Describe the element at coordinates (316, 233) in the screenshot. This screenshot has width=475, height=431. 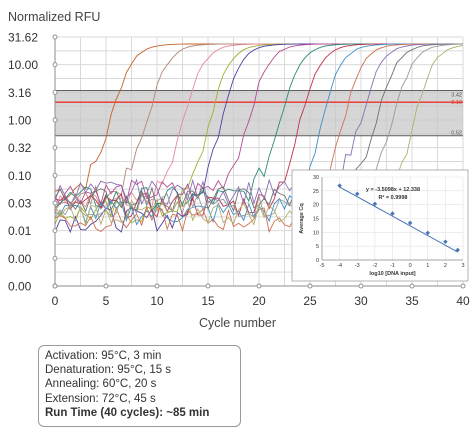
I see `inset-y-tick-label: 10` at that location.